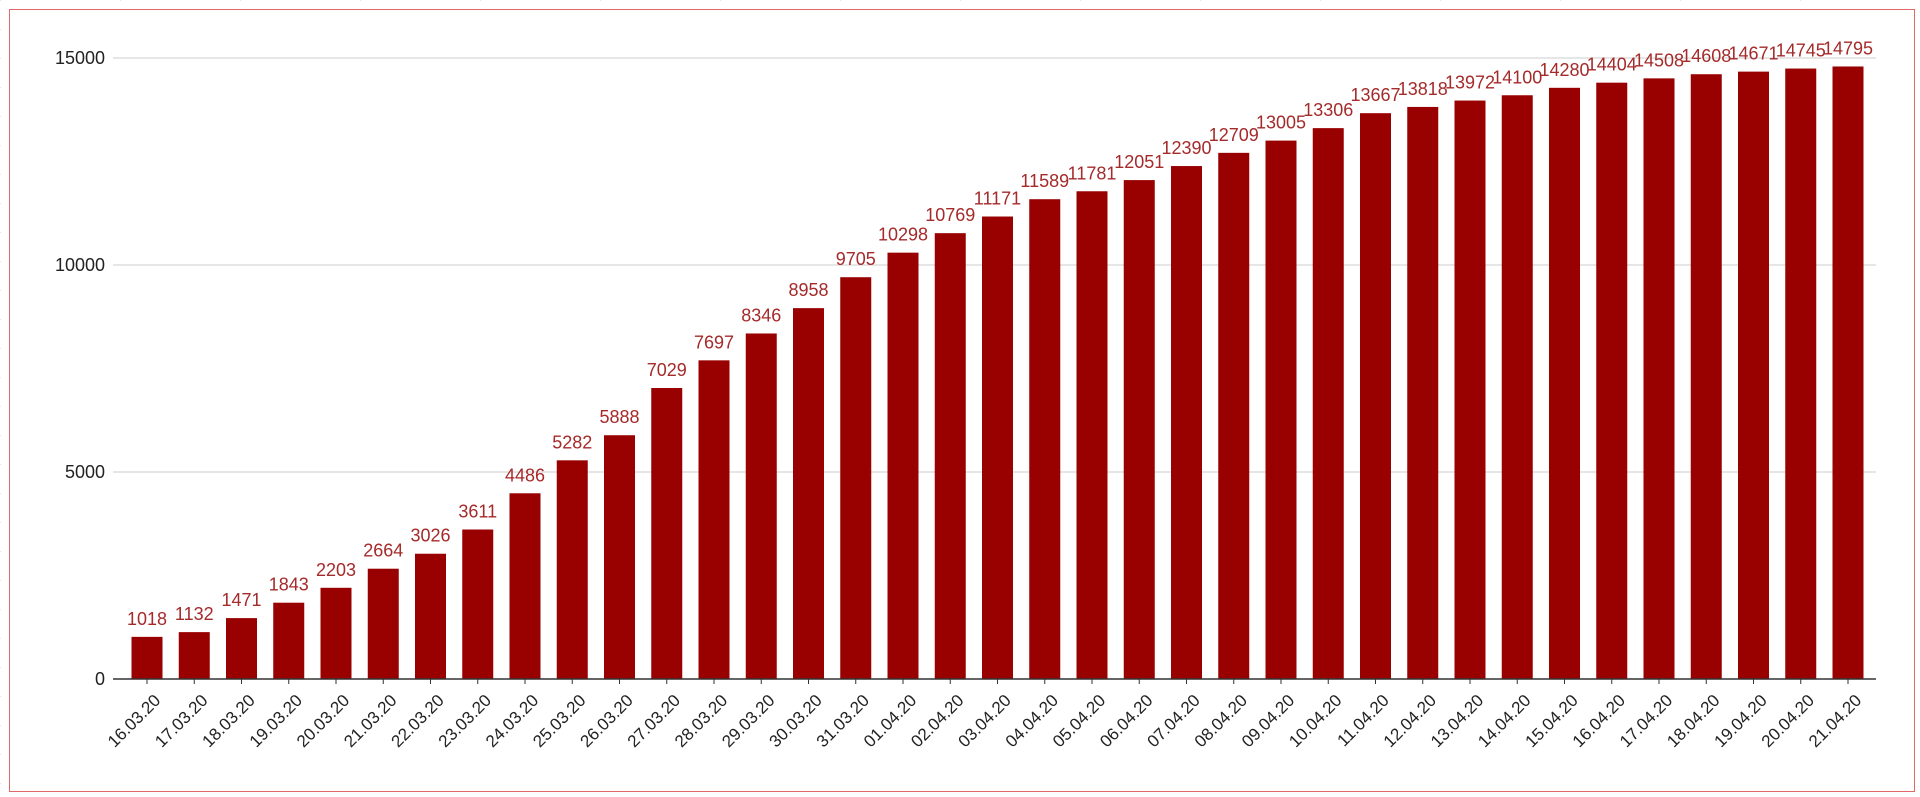 This screenshot has height=797, width=1920. Describe the element at coordinates (950, 215) in the screenshot. I see `data-label: 10769` at that location.